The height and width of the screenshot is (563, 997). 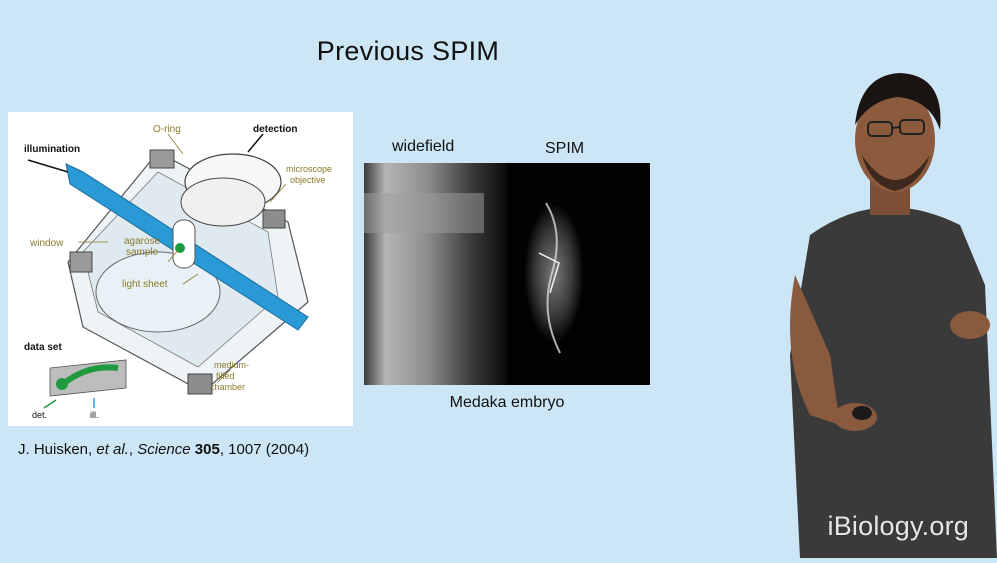 What do you see at coordinates (112, 449) in the screenshot?
I see `citation-etal: et al.` at bounding box center [112, 449].